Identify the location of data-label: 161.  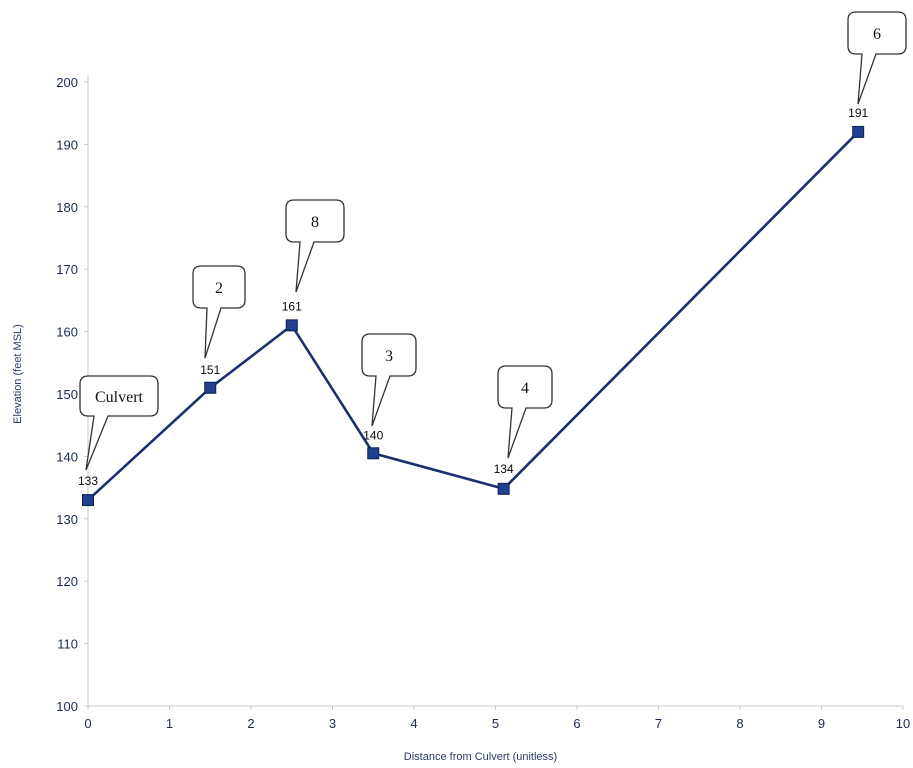
(292, 306).